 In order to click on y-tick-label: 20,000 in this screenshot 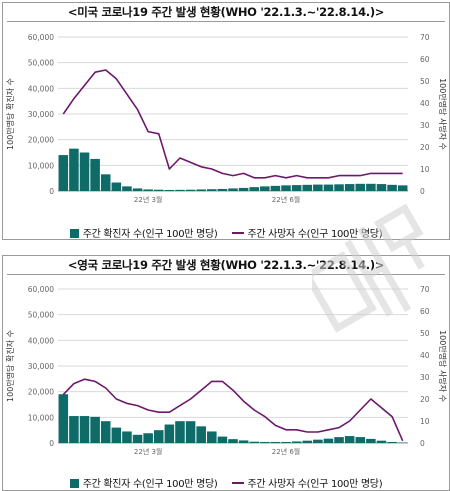, I will do `click(41, 140)`.